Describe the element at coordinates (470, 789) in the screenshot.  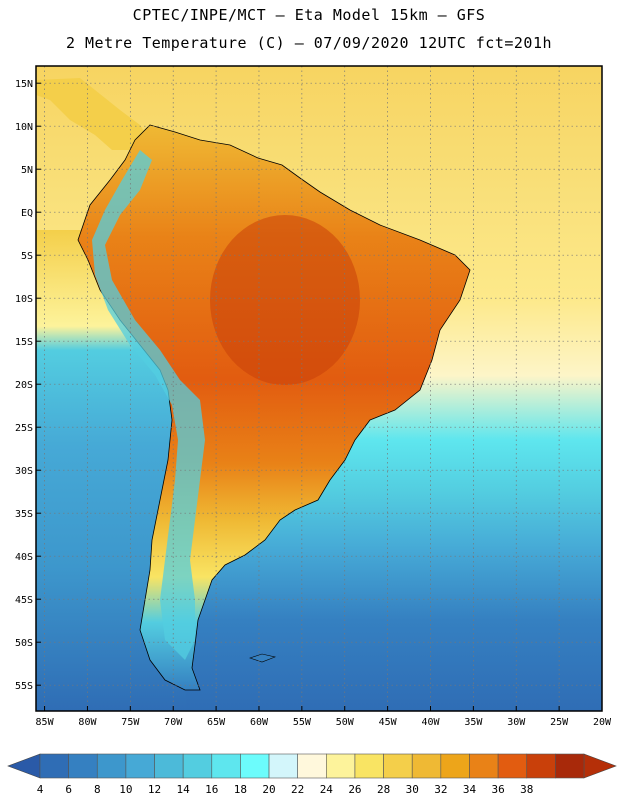
I see `colorbar-label: 34` at that location.